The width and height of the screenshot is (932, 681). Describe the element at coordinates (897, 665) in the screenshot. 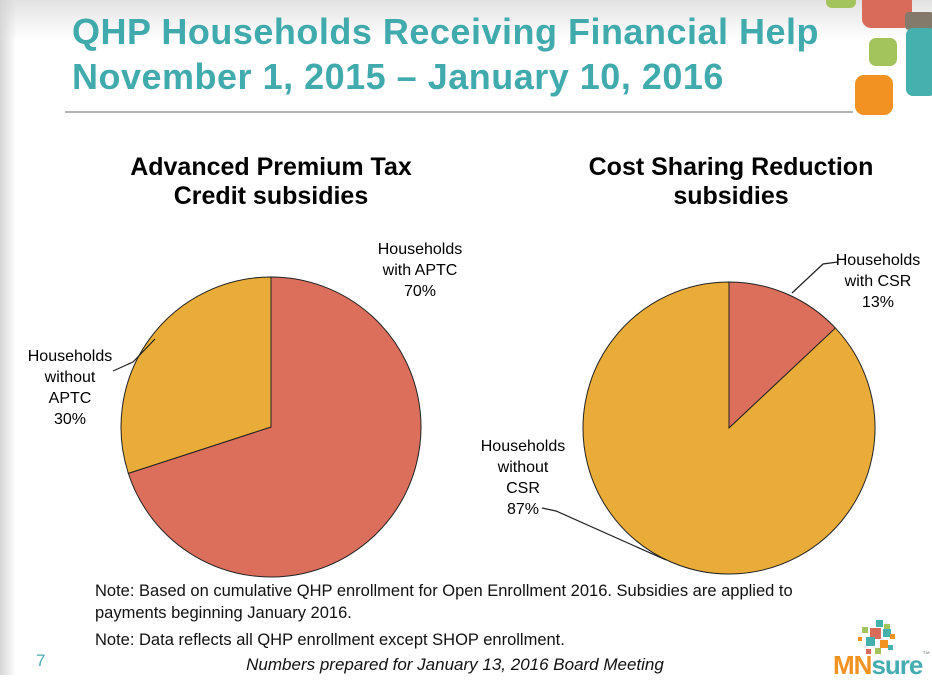

I see `mnsure-logo-sure: sure` at that location.